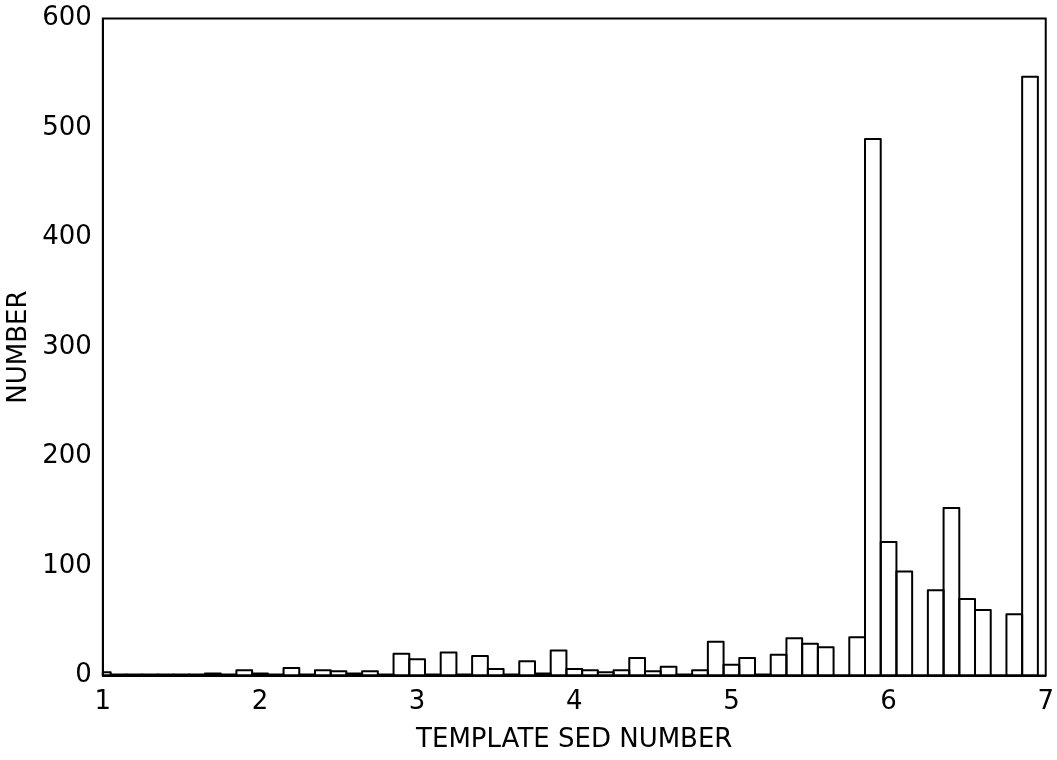 Image resolution: width=1057 pixels, height=760 pixels. Describe the element at coordinates (17, 347) in the screenshot. I see `y-axis-title: NUMBER` at that location.